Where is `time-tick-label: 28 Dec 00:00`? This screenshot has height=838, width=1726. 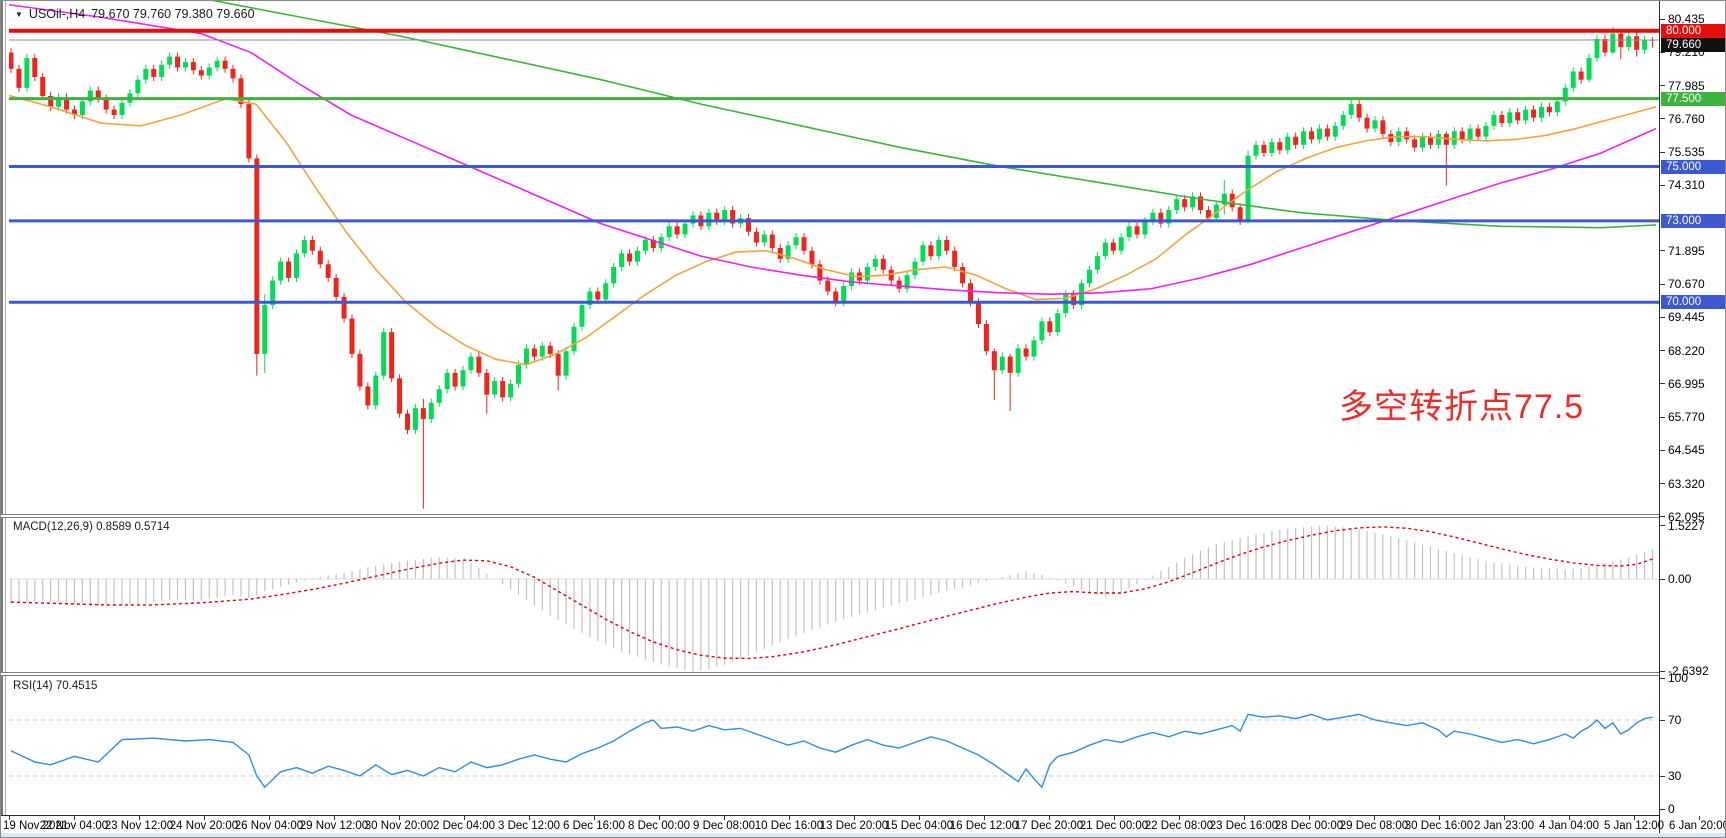 time-tick-label: 28 Dec 00:00 is located at coordinates (1309, 826).